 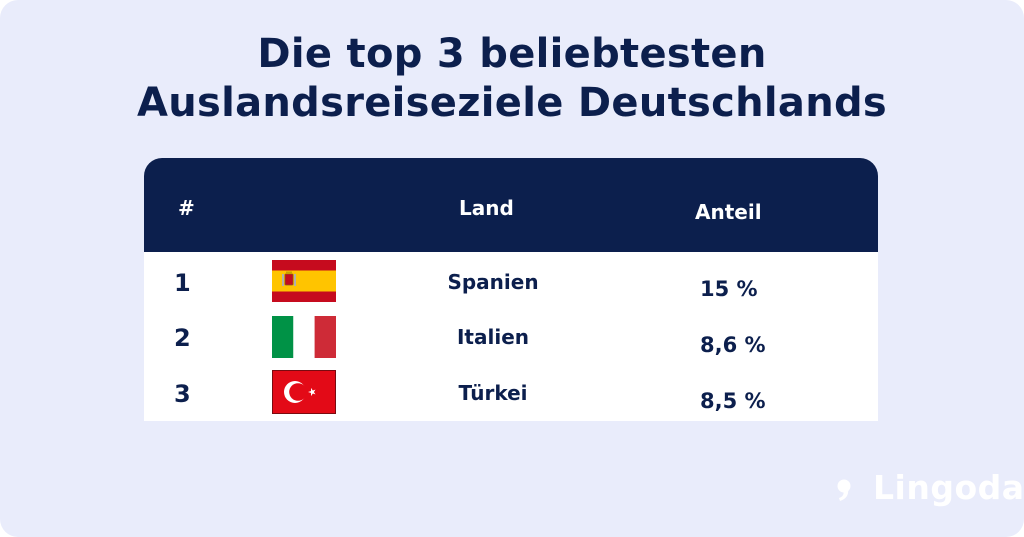 I want to click on rank-cell: 2, so click(x=182, y=338).